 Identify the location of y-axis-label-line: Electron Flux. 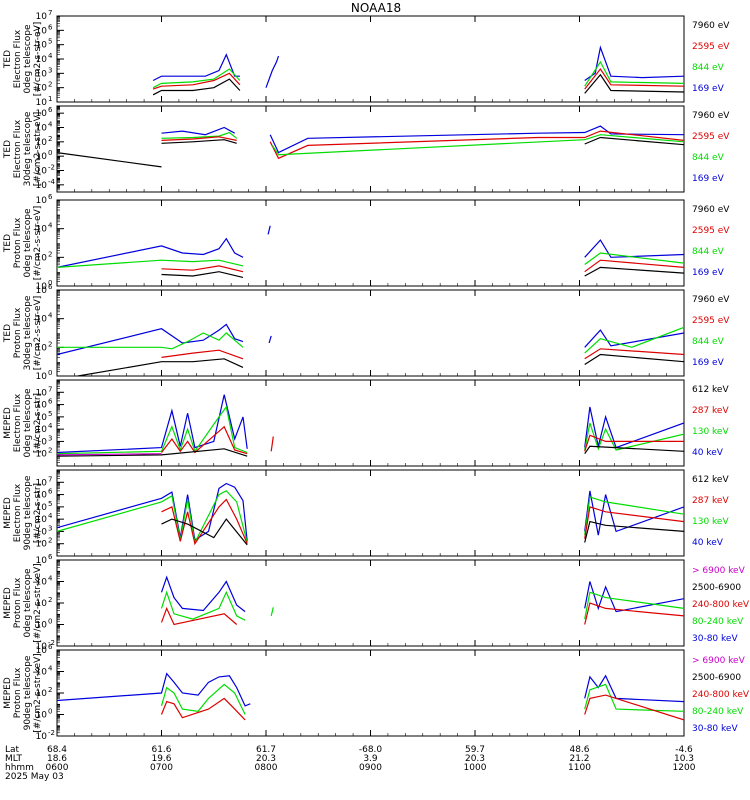
(18, 148).